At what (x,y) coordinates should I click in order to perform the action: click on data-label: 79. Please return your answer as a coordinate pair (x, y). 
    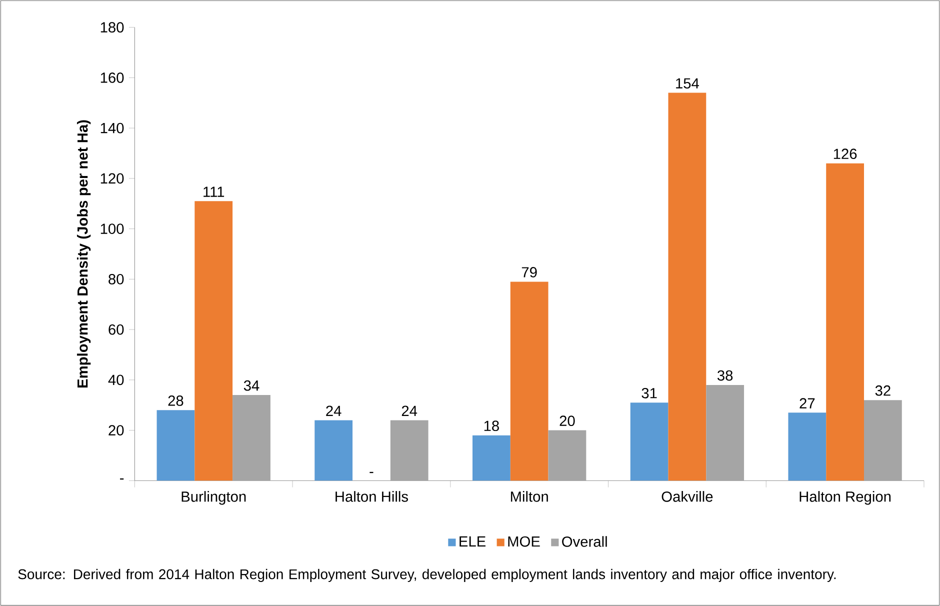
    Looking at the image, I should click on (529, 272).